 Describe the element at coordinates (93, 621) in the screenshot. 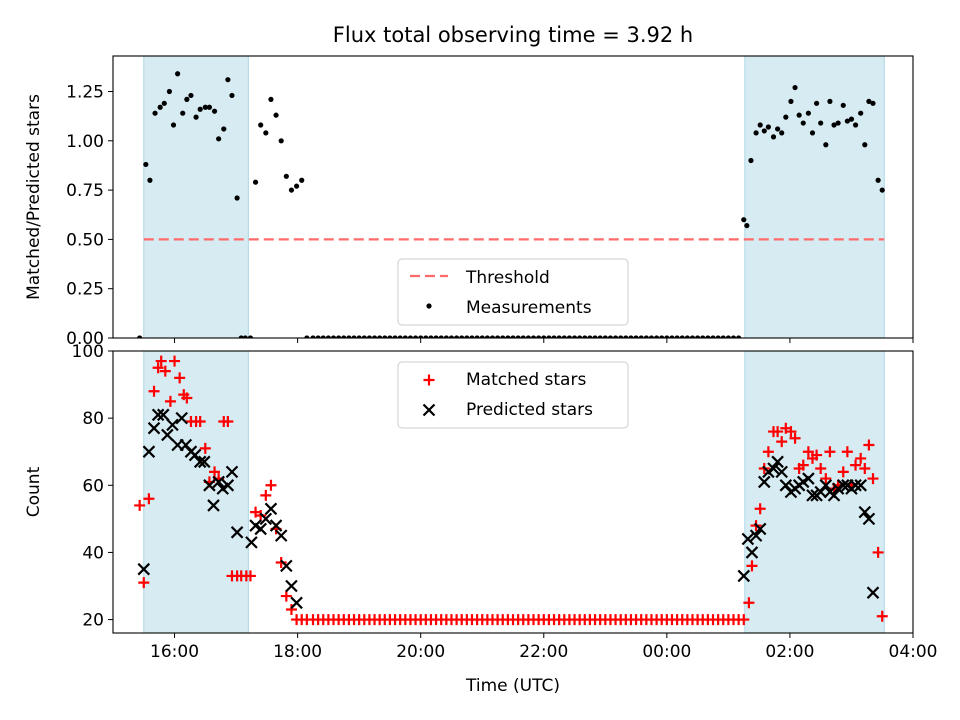

I see `y-tick-label: 20` at that location.